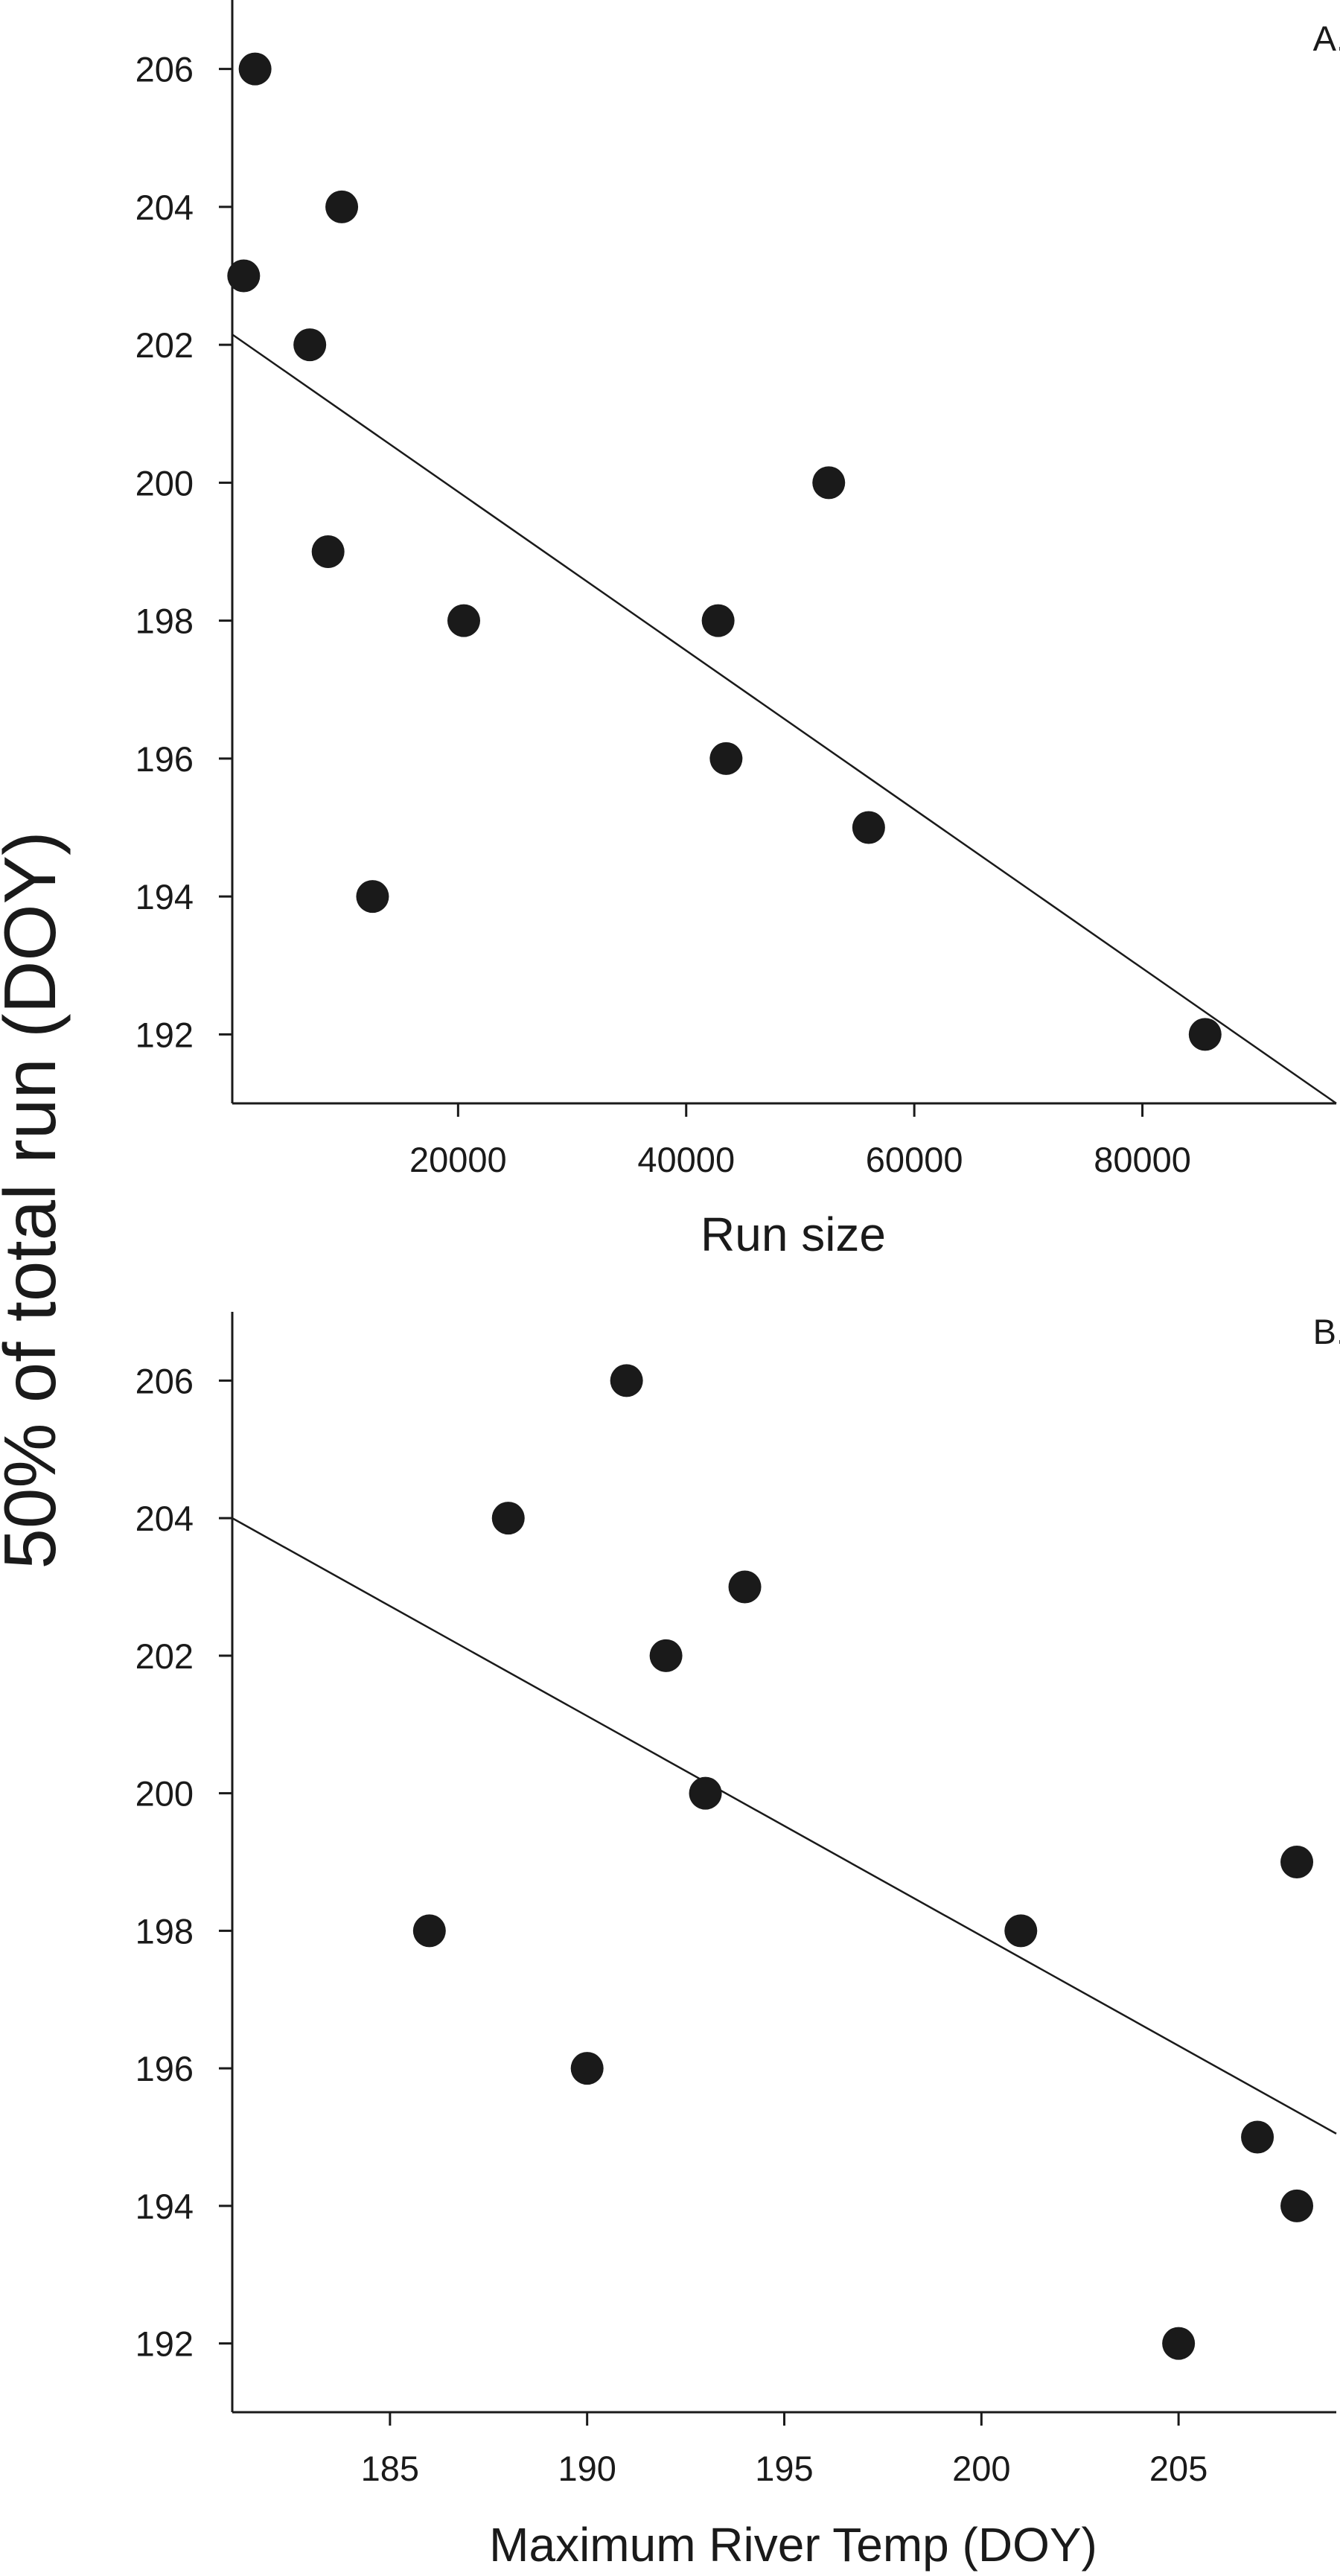  What do you see at coordinates (36, 1200) in the screenshot?
I see `shared-y-axis-title: 50% of total run (DOY)` at bounding box center [36, 1200].